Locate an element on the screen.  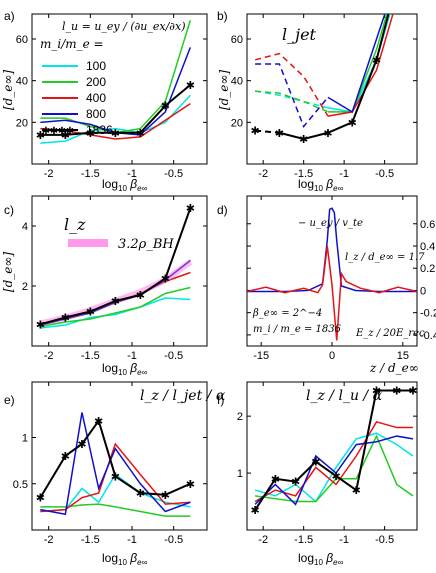
legend-label: 400 is located at coordinates (96, 98).